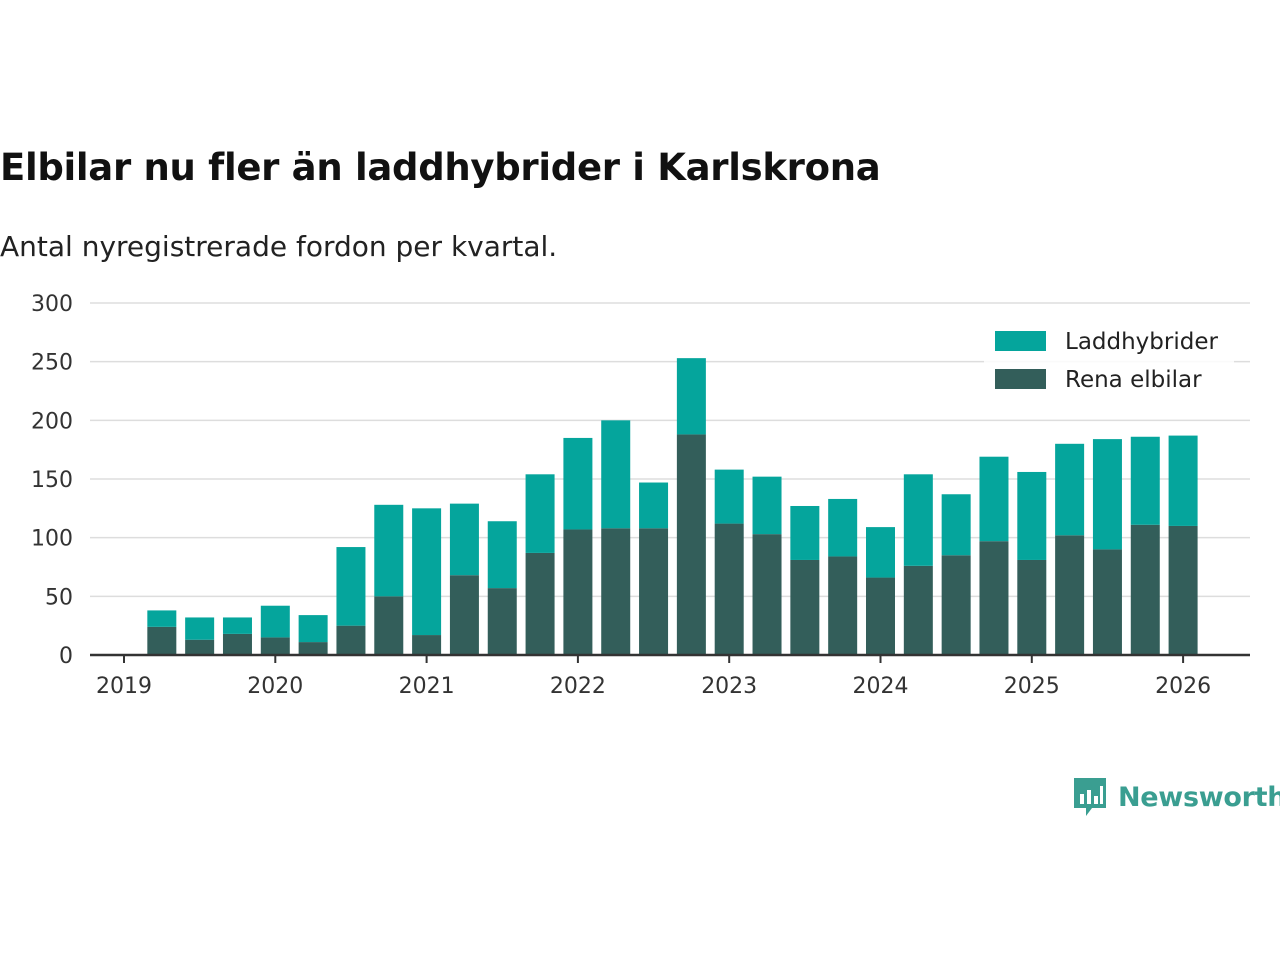 Image resolution: width=1280 pixels, height=960 pixels. I want to click on bar-rena-elbilar-2025-Q4, so click(1145, 589).